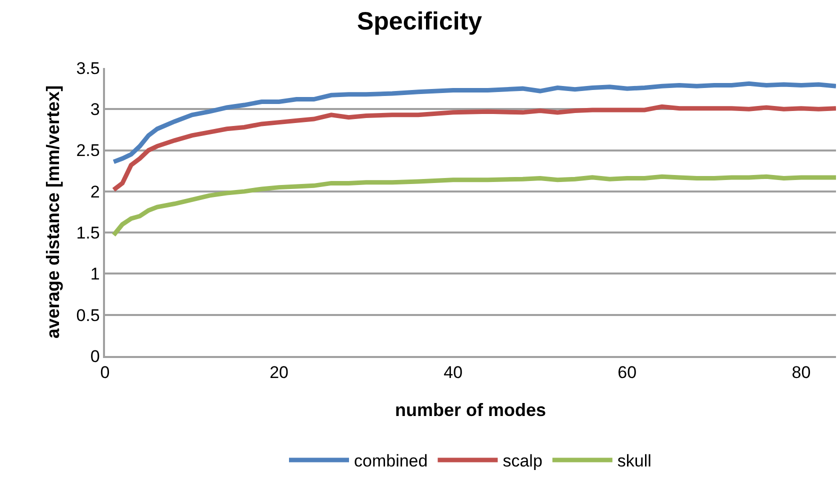 Image resolution: width=839 pixels, height=481 pixels. What do you see at coordinates (52, 212) in the screenshot?
I see `y-axis-title: average distance [mm/vertex]` at bounding box center [52, 212].